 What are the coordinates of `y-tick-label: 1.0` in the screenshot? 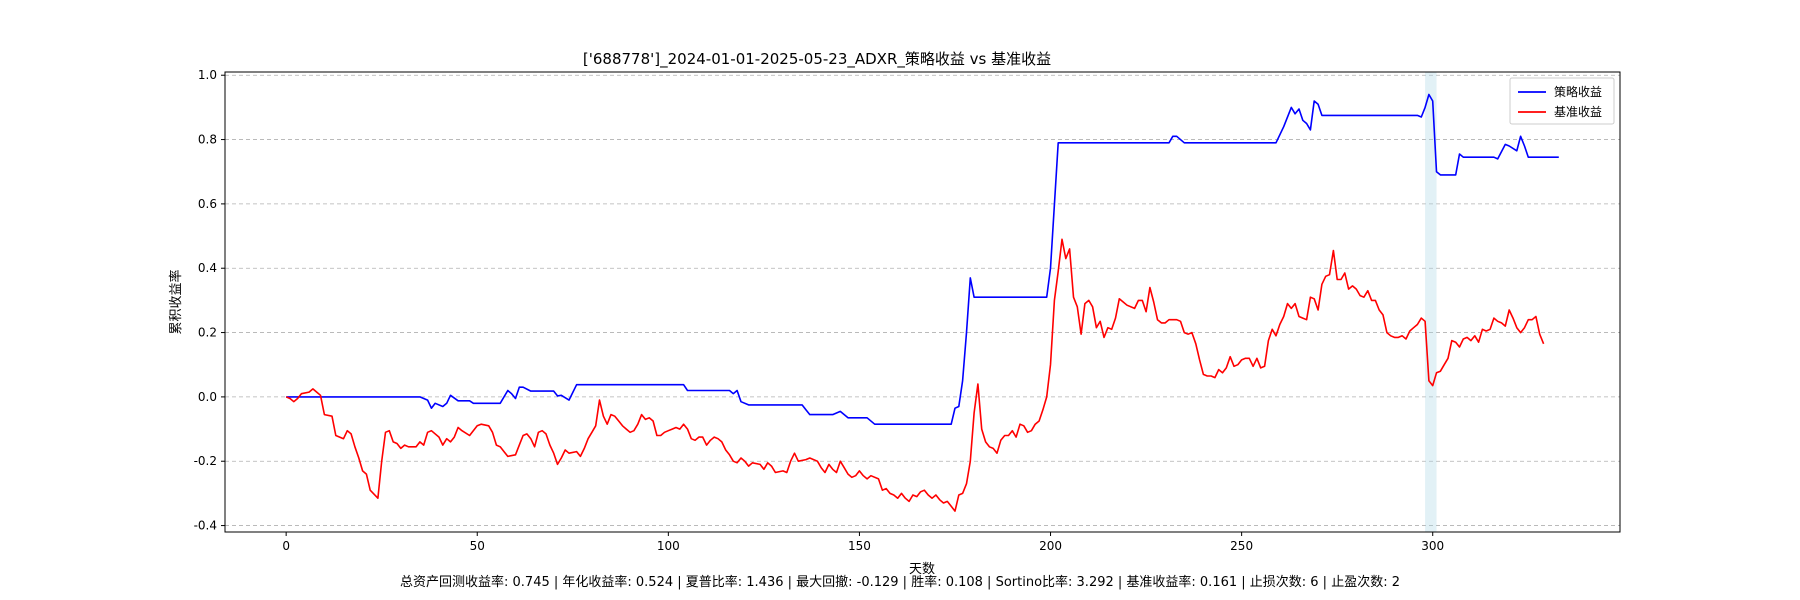 It's located at (207, 75).